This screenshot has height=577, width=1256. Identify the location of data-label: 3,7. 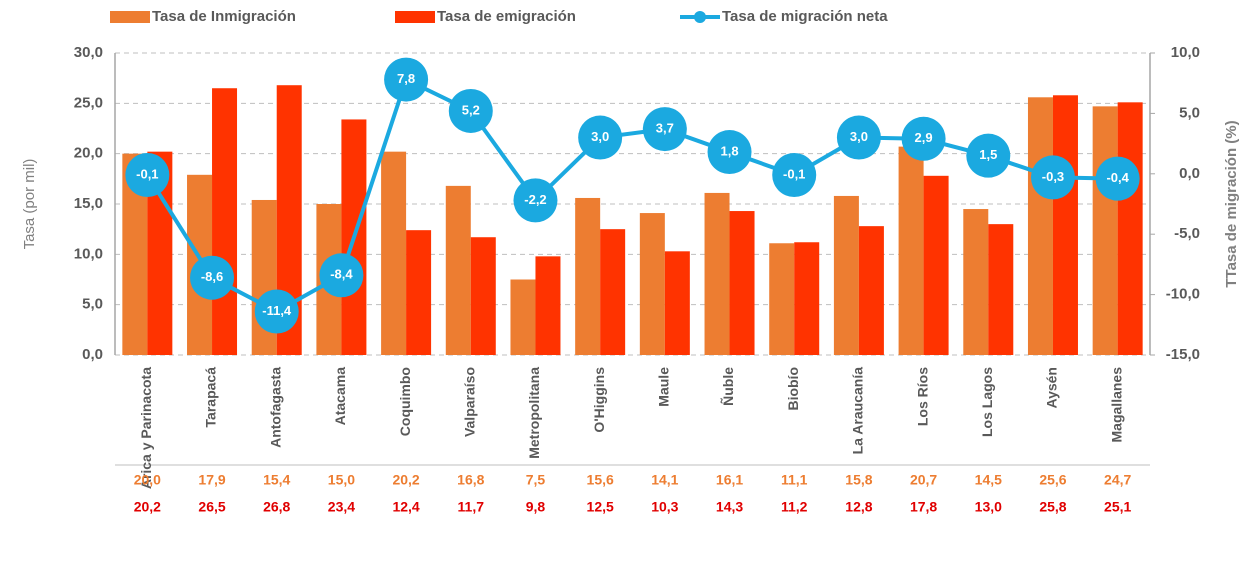
(665, 128).